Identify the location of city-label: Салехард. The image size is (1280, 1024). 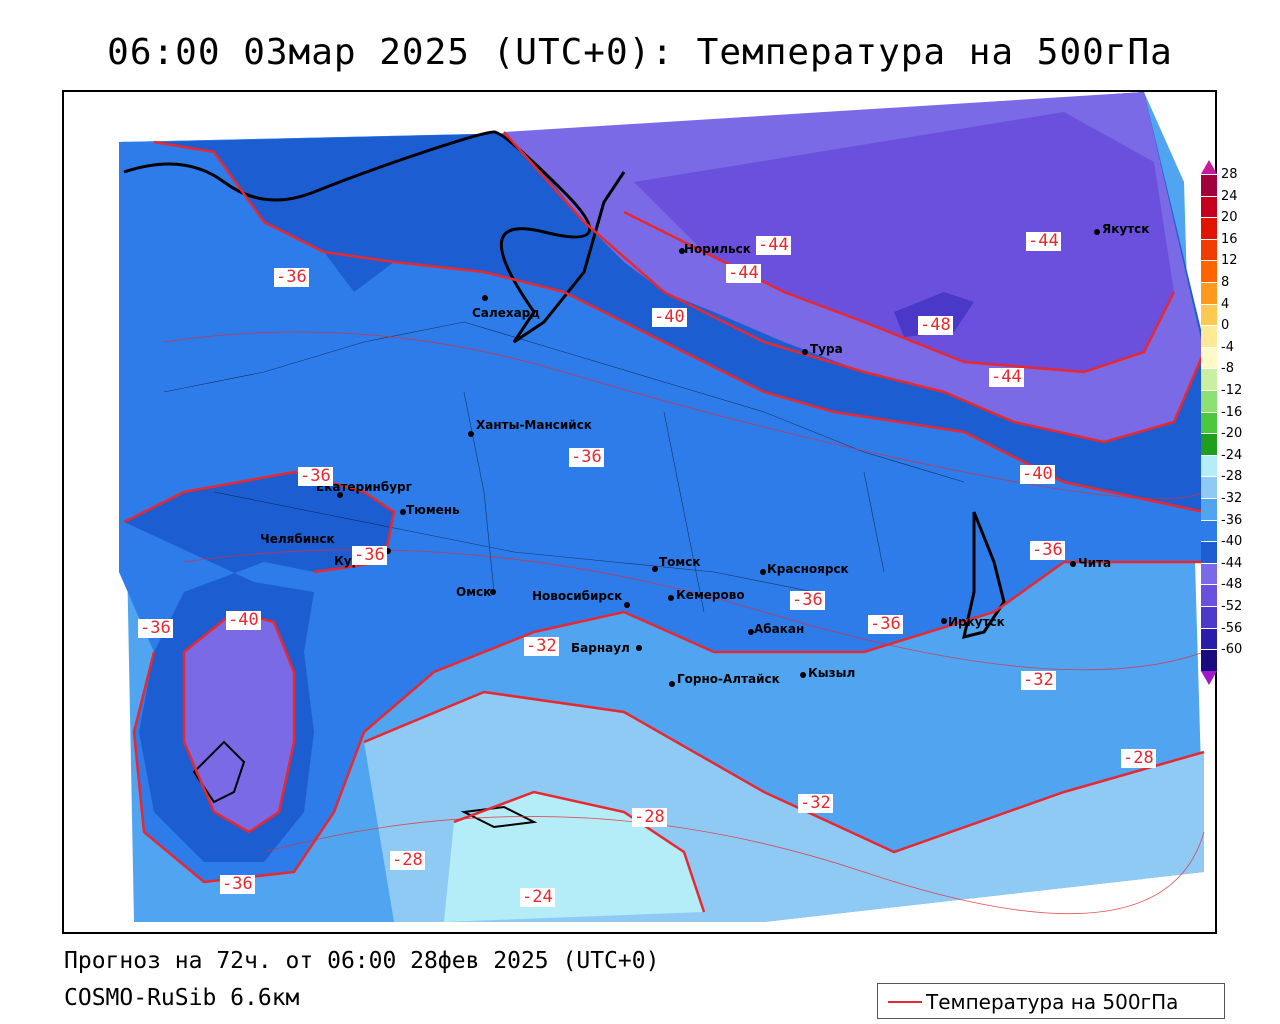
(506, 313).